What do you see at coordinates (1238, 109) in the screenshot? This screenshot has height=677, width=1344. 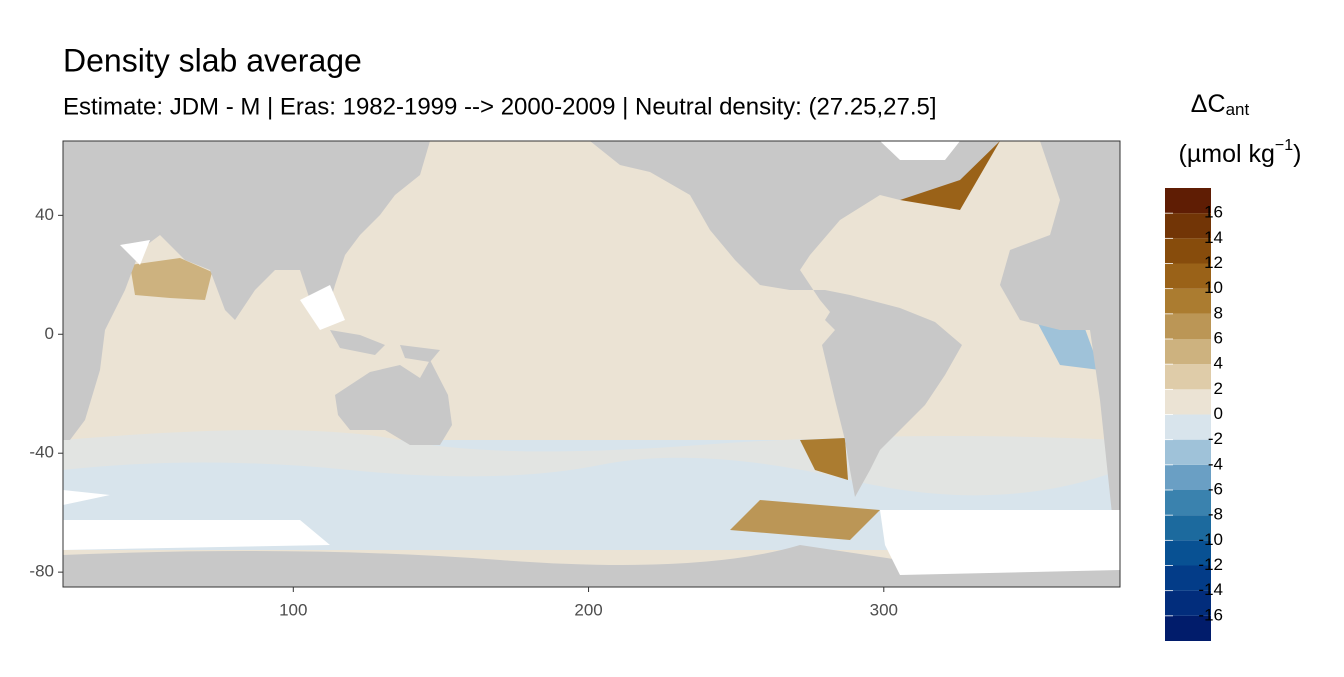 I see `legend-title-sub: ant` at bounding box center [1238, 109].